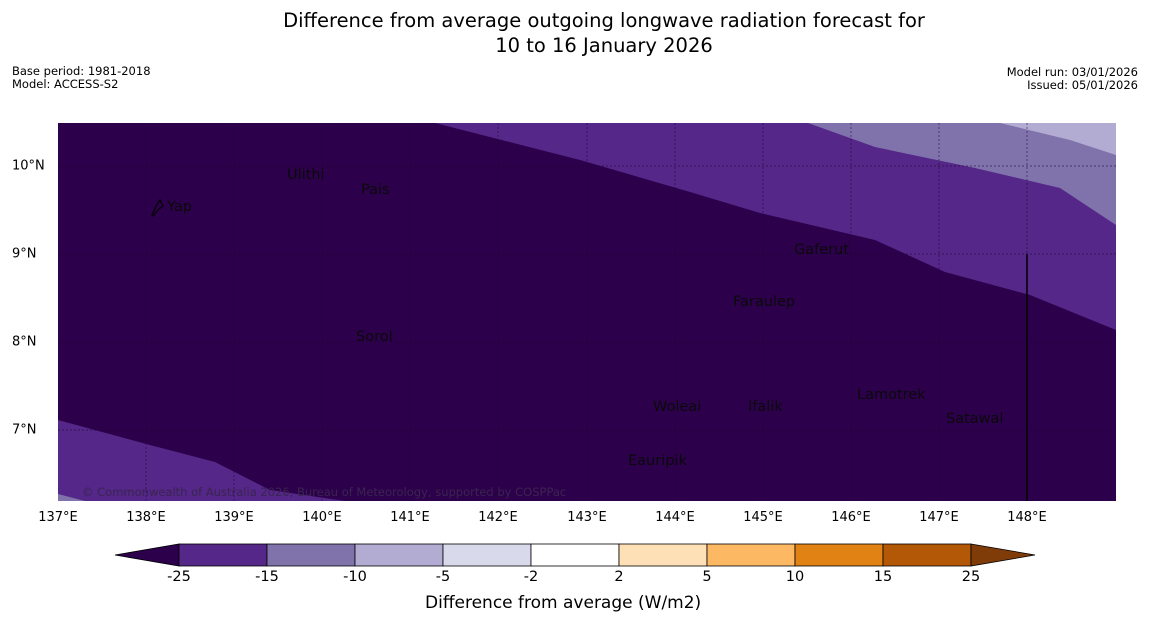 The width and height of the screenshot is (1150, 644). I want to click on colorbar-tick-10: 10, so click(795, 577).